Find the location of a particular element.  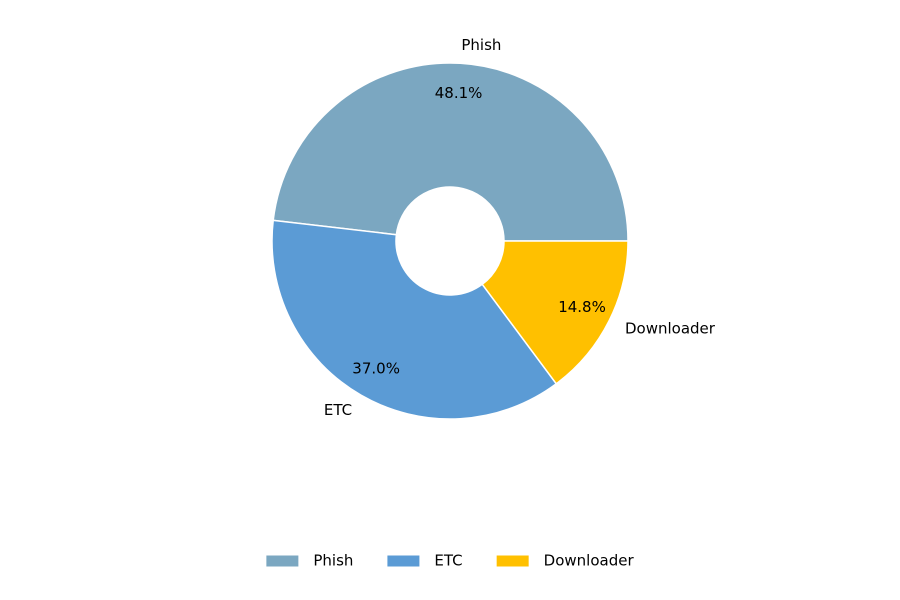

value-label: 48.1% is located at coordinates (459, 93).